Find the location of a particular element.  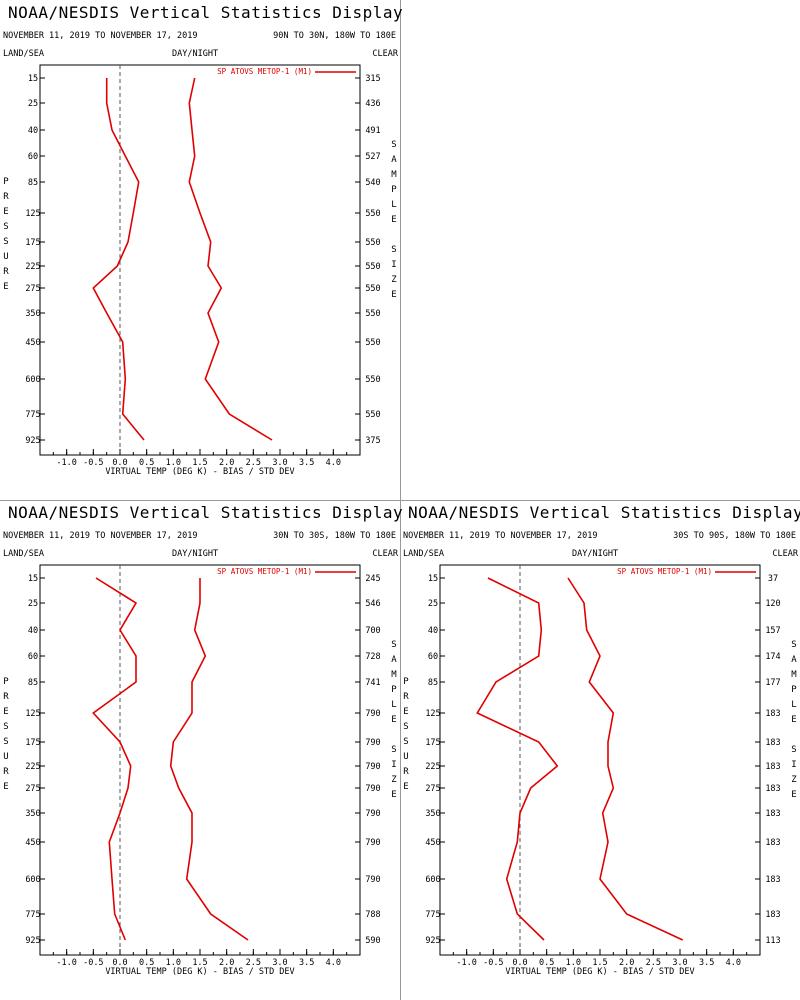

sample-size-label: 174 is located at coordinates (772, 657).